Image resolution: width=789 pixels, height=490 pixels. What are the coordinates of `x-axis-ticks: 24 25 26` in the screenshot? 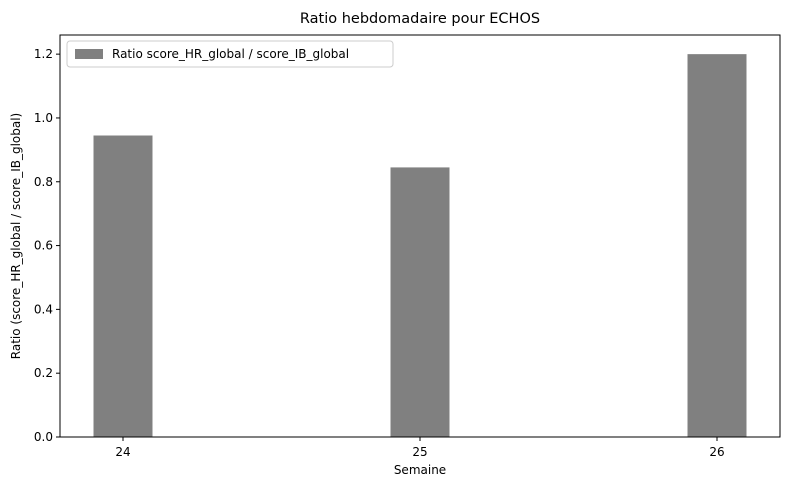 It's located at (420, 448).